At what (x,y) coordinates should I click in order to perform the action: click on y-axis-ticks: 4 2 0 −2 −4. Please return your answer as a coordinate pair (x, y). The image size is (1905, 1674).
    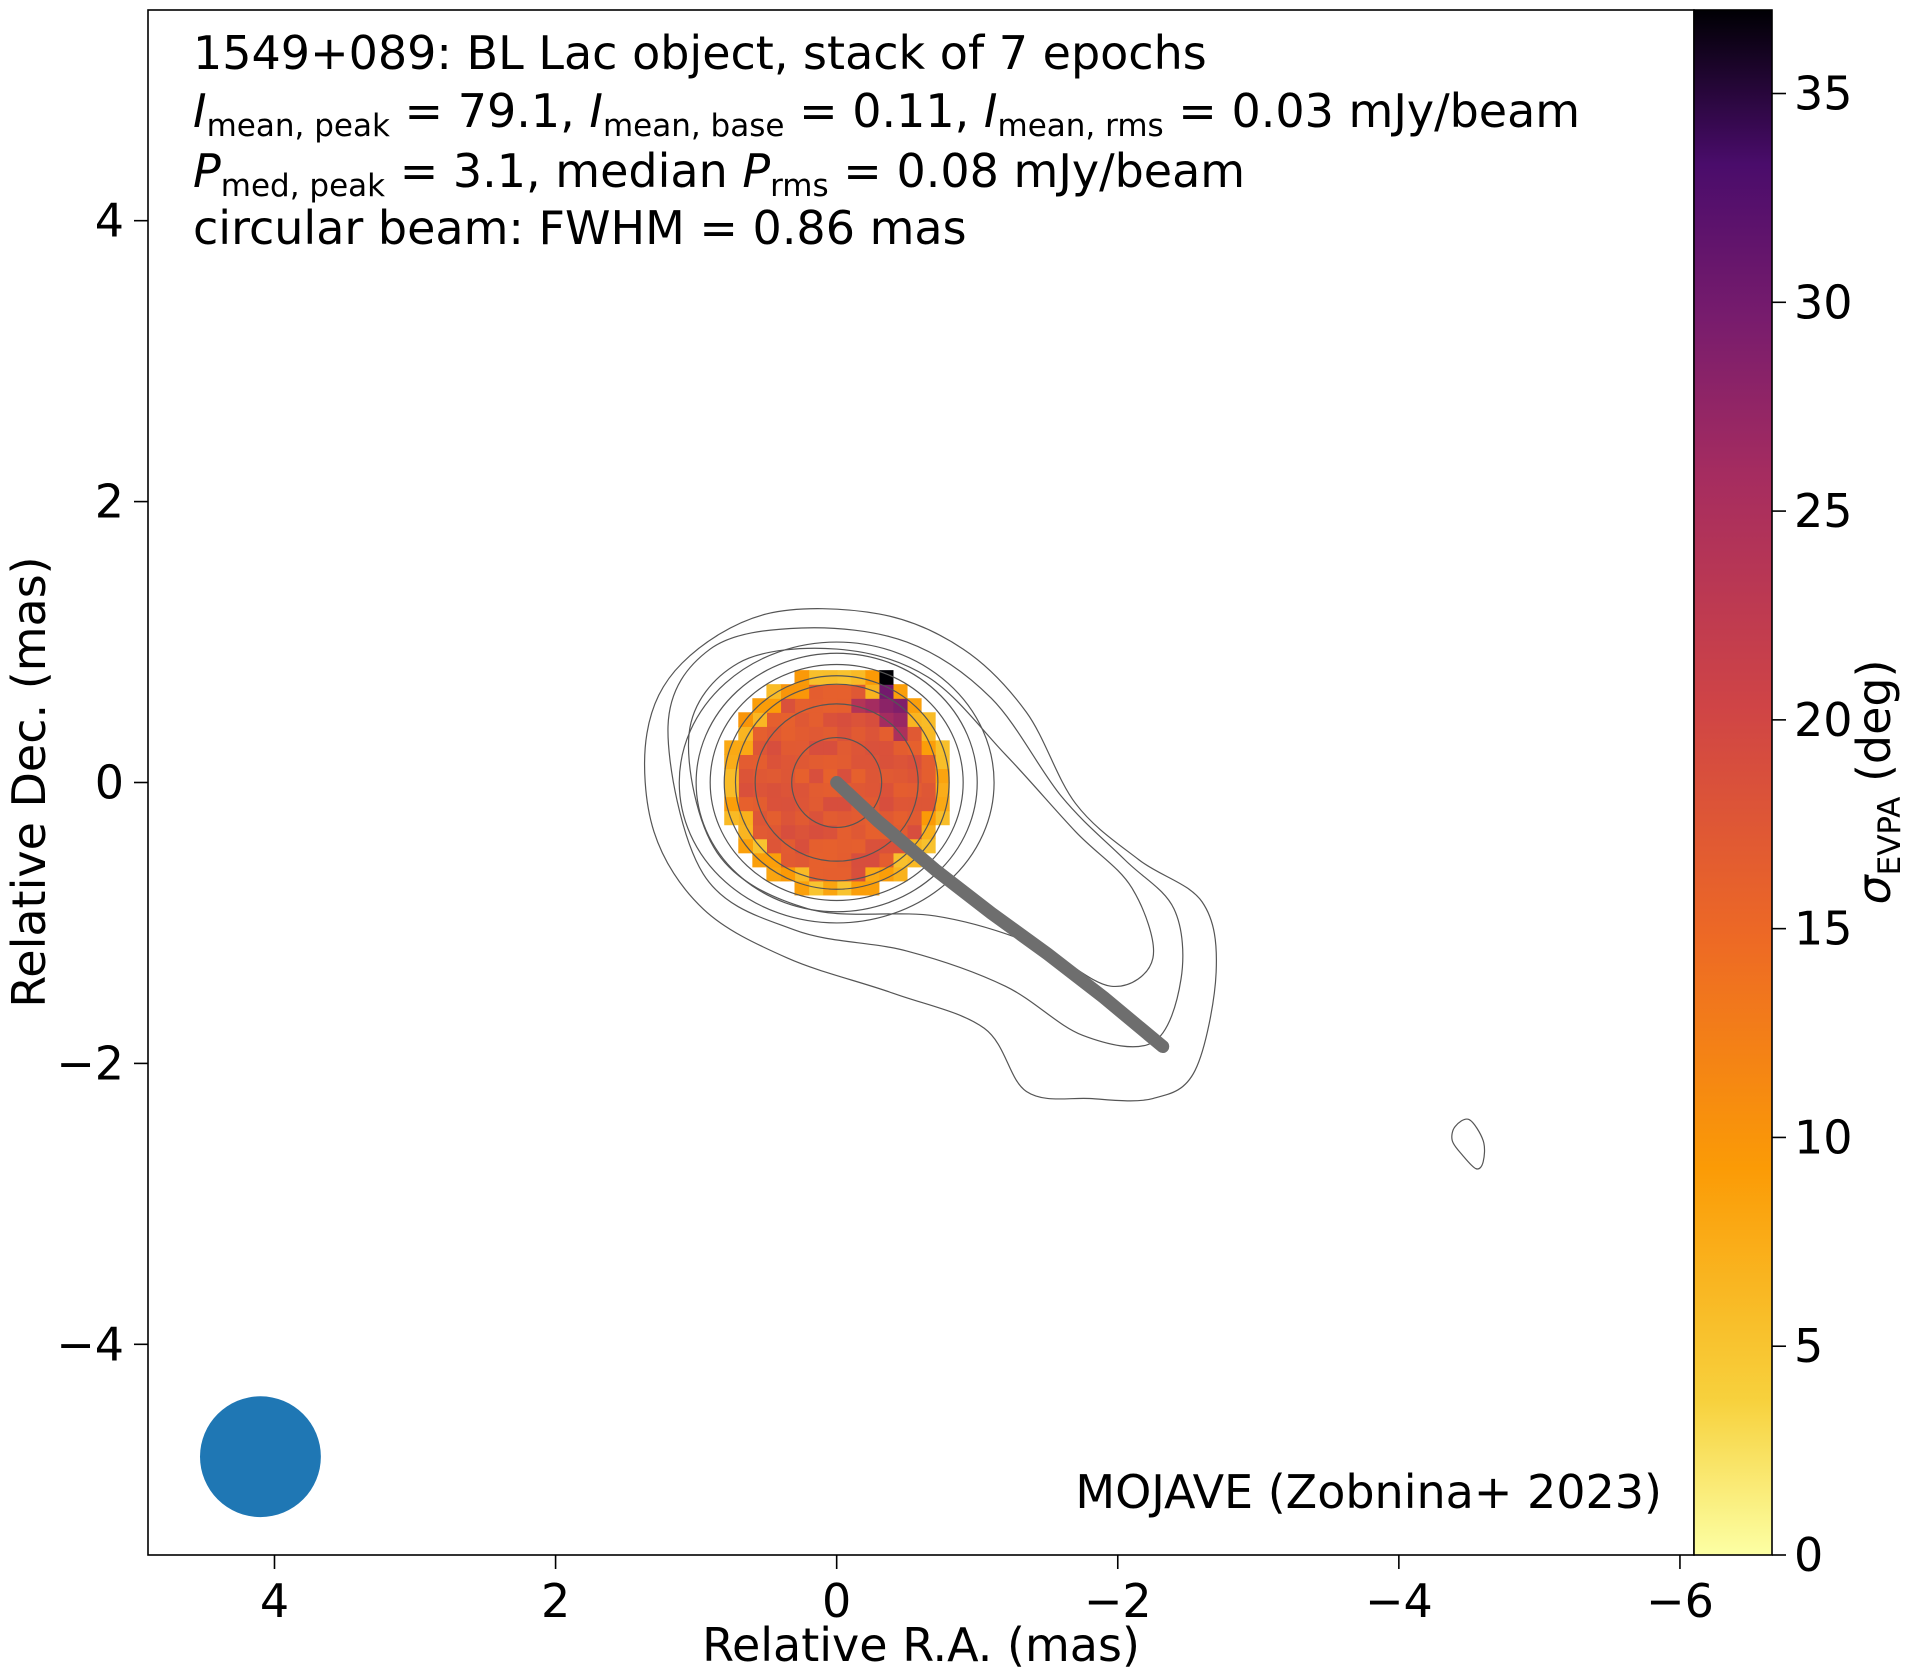
    Looking at the image, I should click on (102, 782).